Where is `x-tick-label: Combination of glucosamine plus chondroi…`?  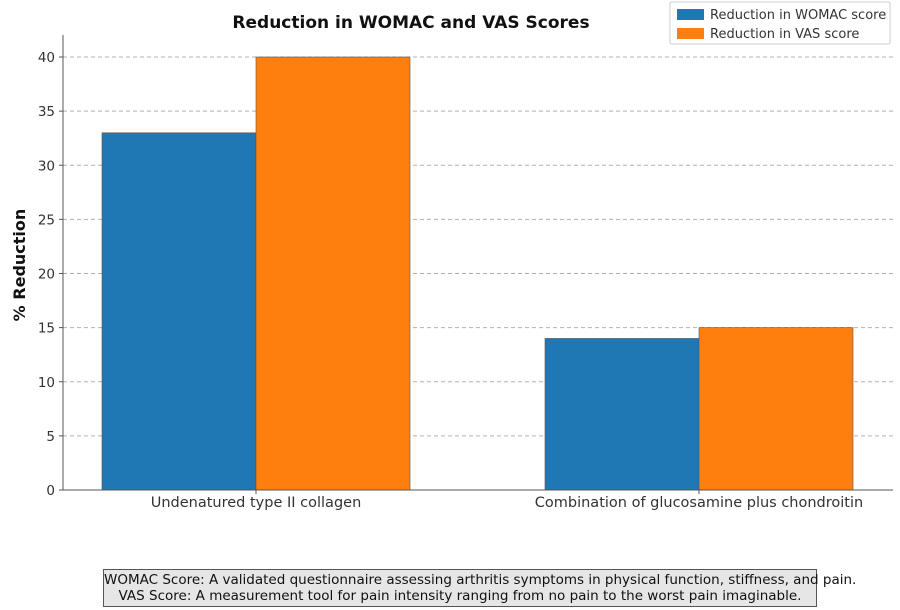
x-tick-label: Combination of glucosamine plus chondroi… is located at coordinates (699, 503).